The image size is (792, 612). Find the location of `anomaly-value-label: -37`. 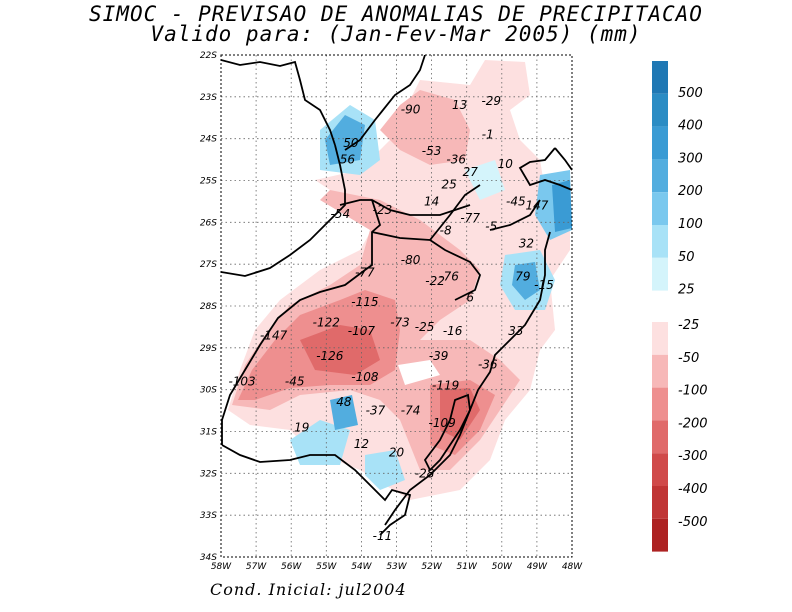

anomaly-value-label: -37 is located at coordinates (376, 411).